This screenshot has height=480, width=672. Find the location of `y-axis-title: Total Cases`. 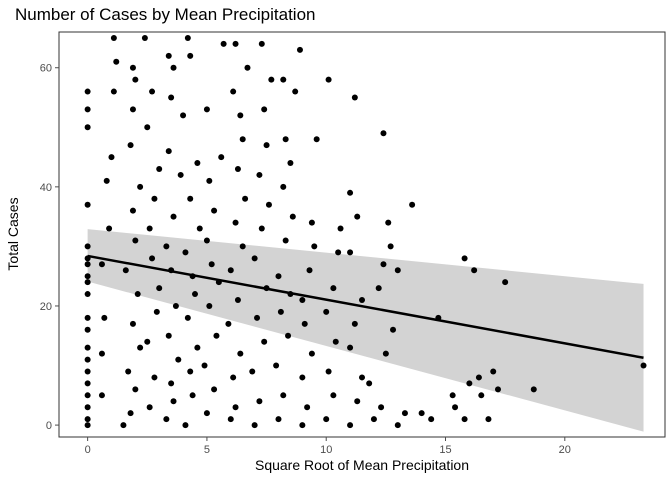

y-axis-title: Total Cases is located at coordinates (13, 233).